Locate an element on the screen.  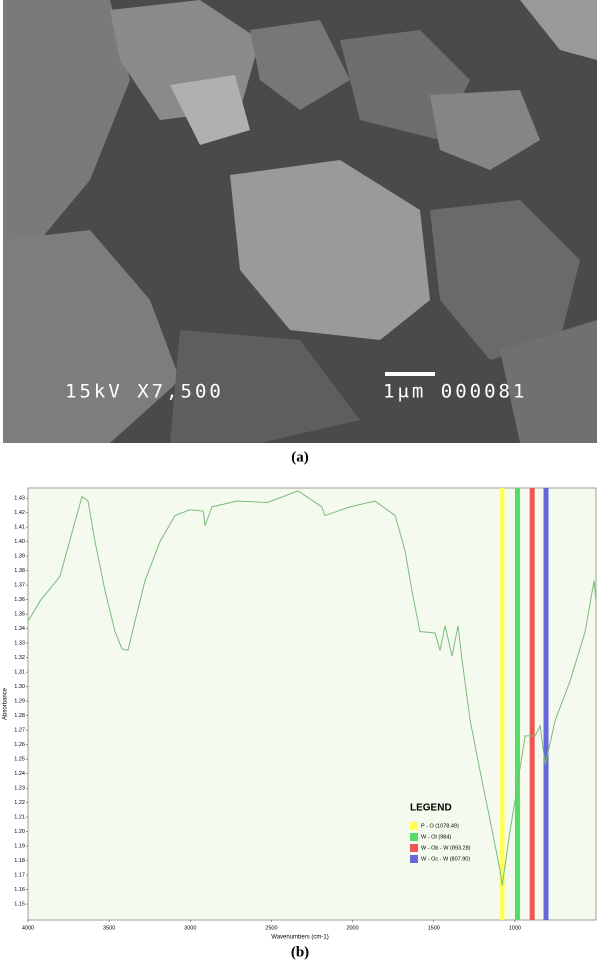
sem-annotation: 15kV X7,500 is located at coordinates (144, 392).